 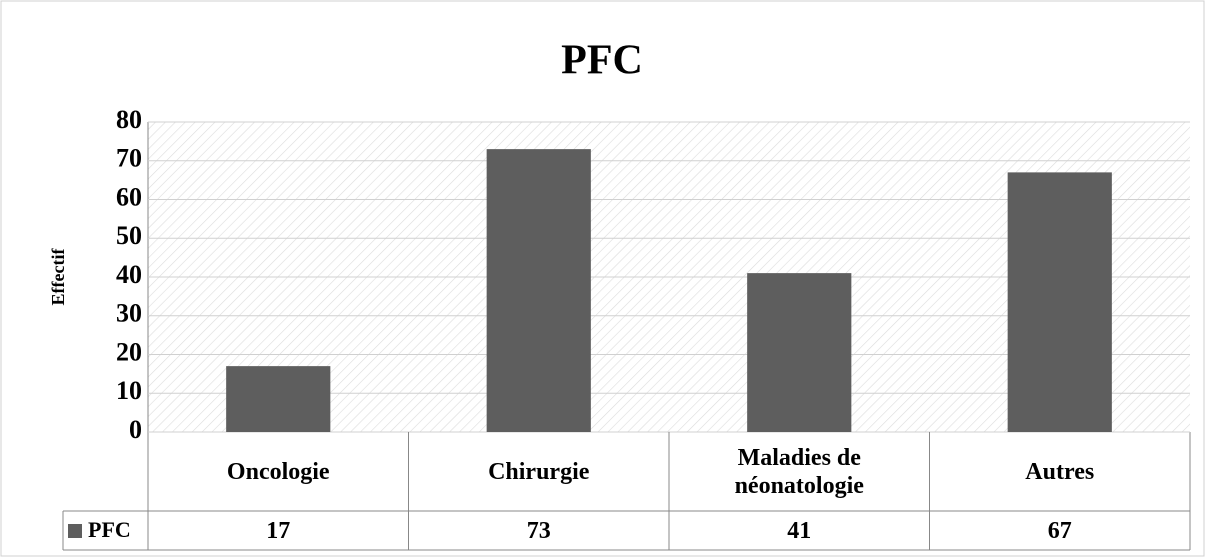 I want to click on y-tick-label: 30, so click(x=129, y=313).